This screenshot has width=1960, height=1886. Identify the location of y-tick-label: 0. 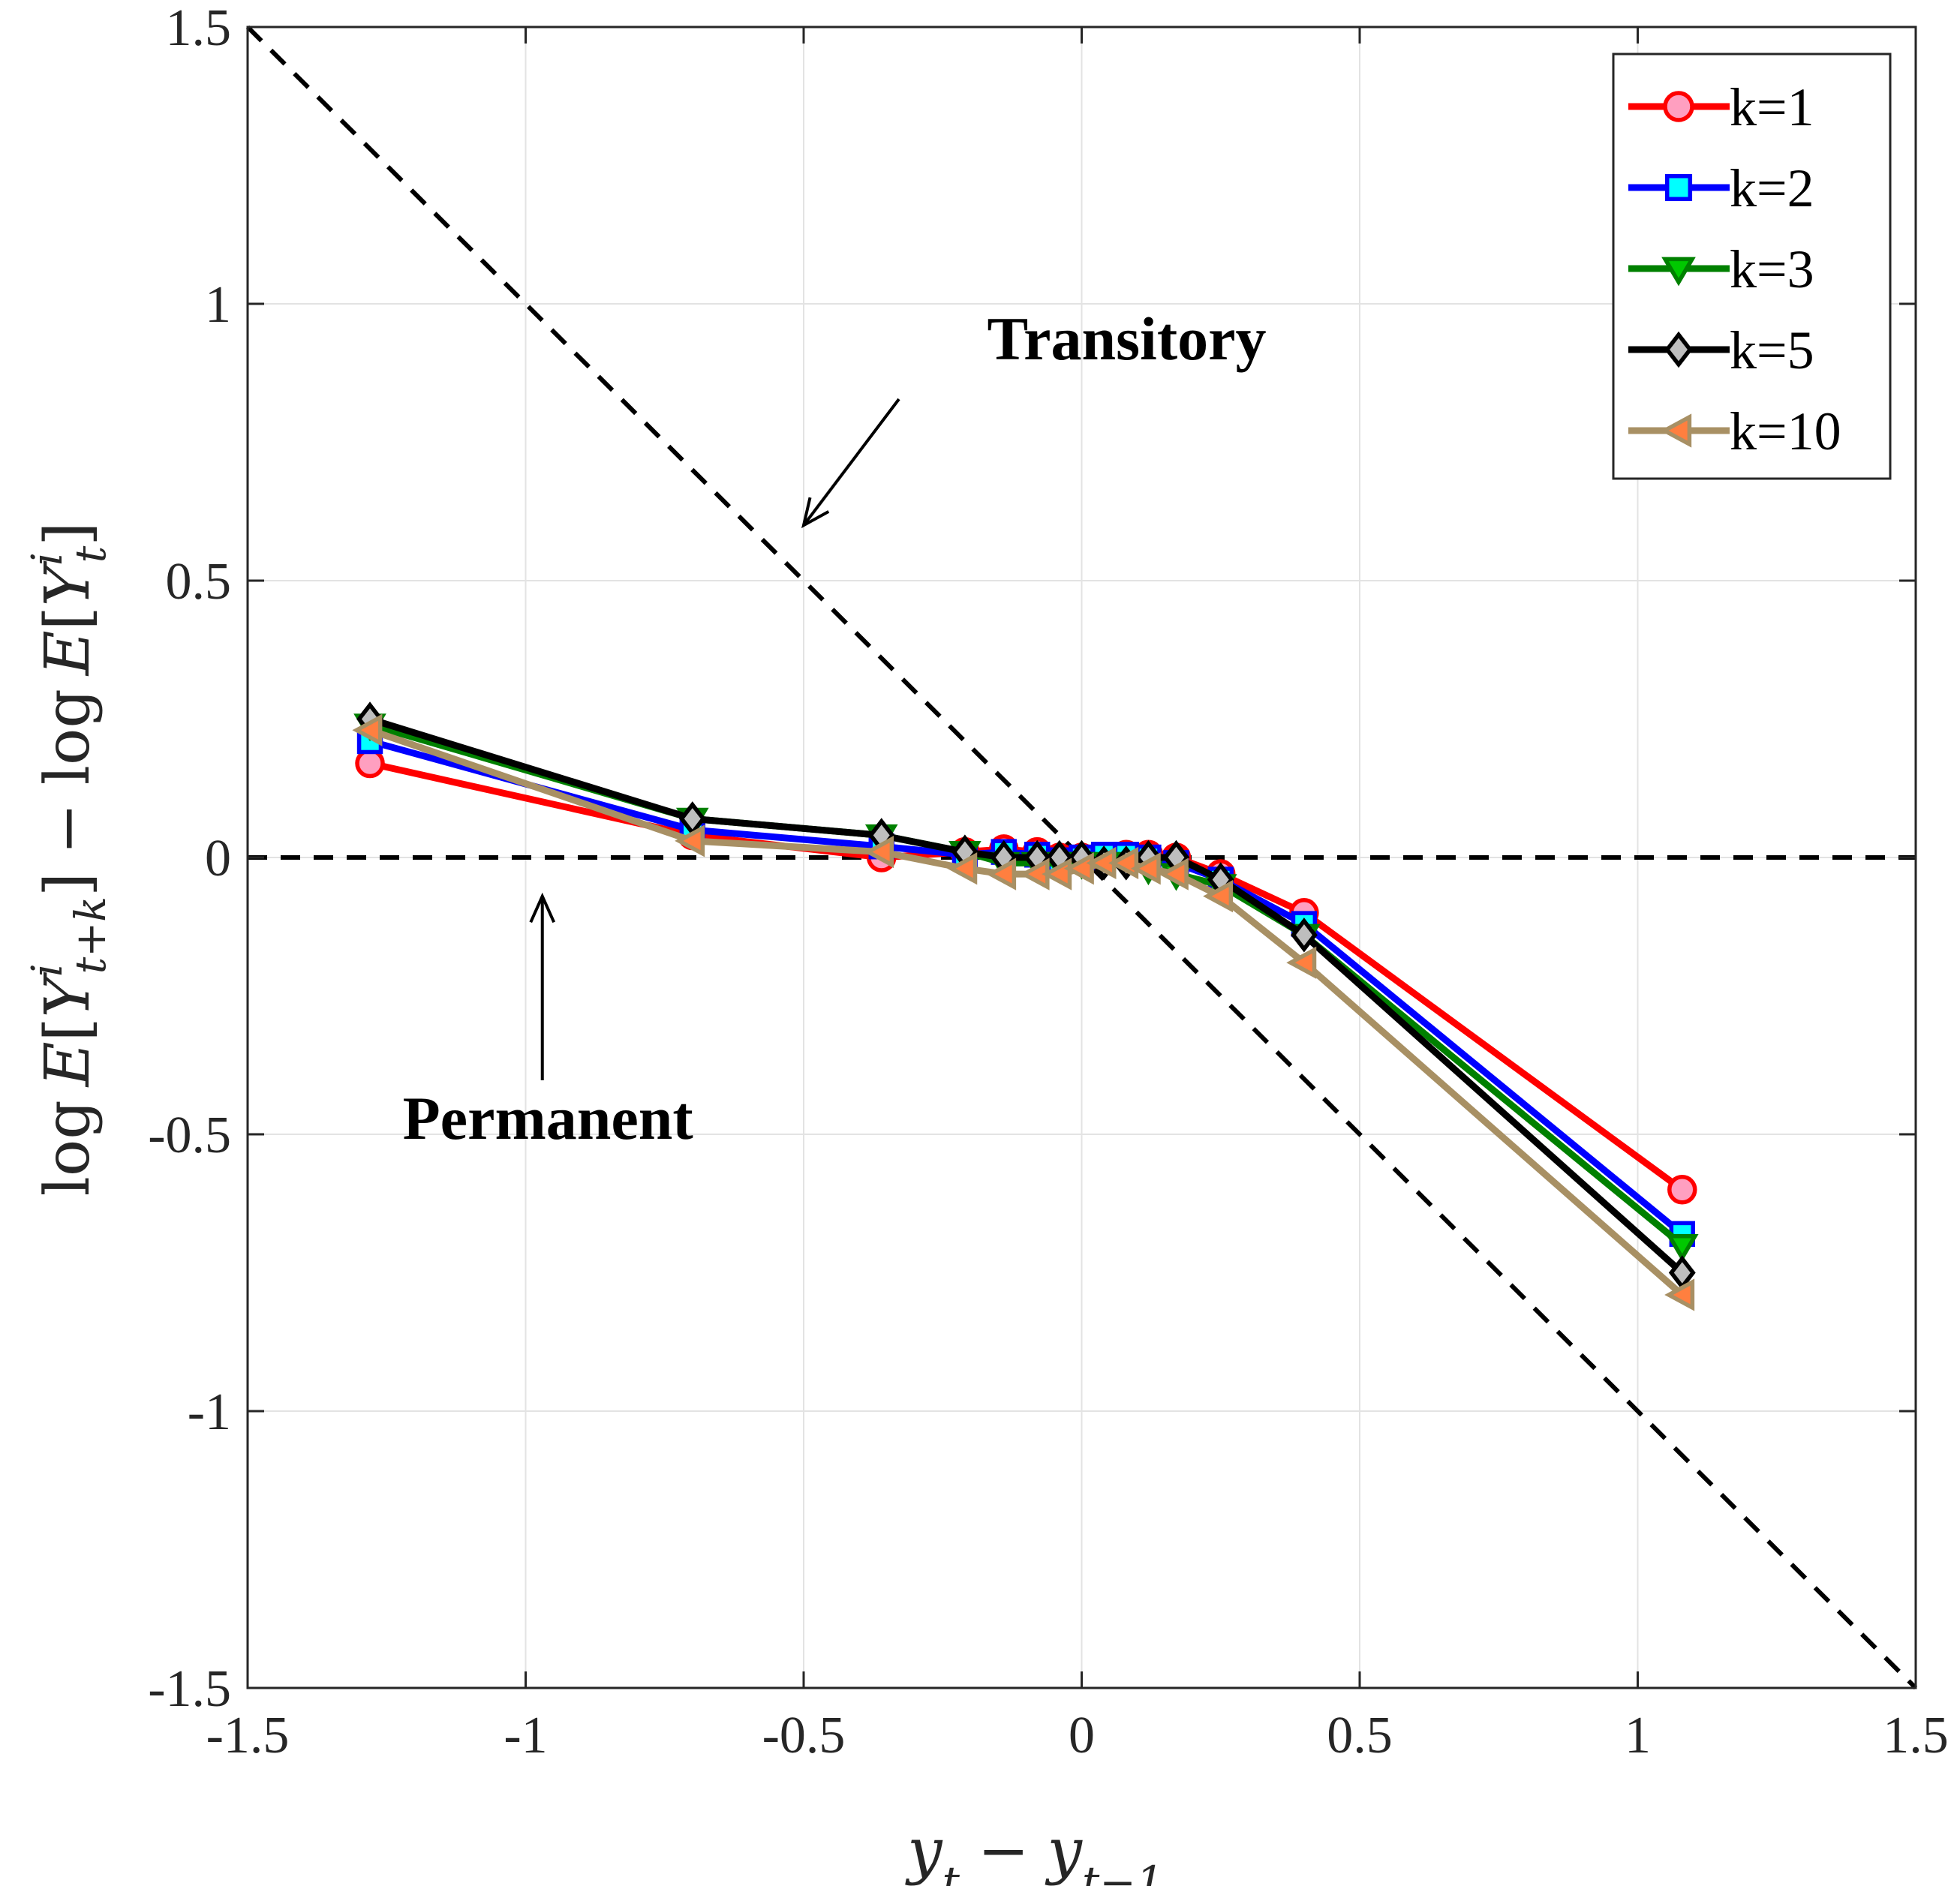
(218, 859).